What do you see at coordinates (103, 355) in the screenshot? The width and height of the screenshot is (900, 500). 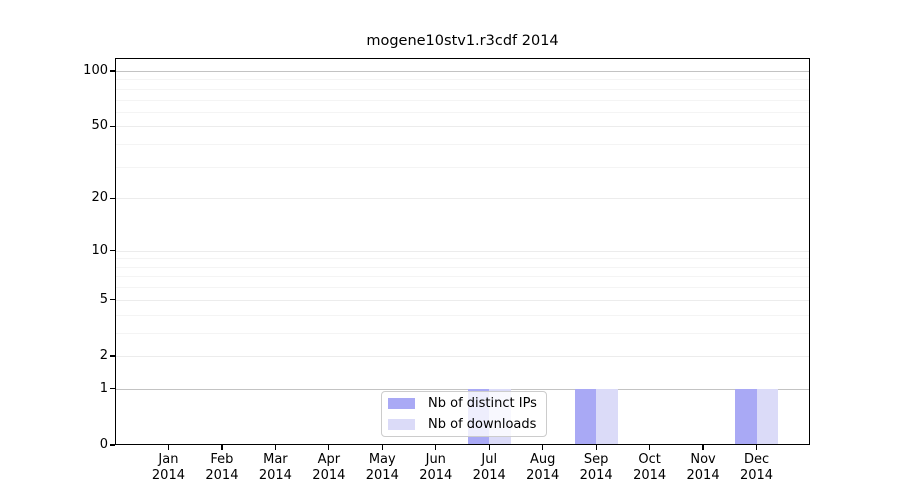 I see `y-tick-label: 2` at bounding box center [103, 355].